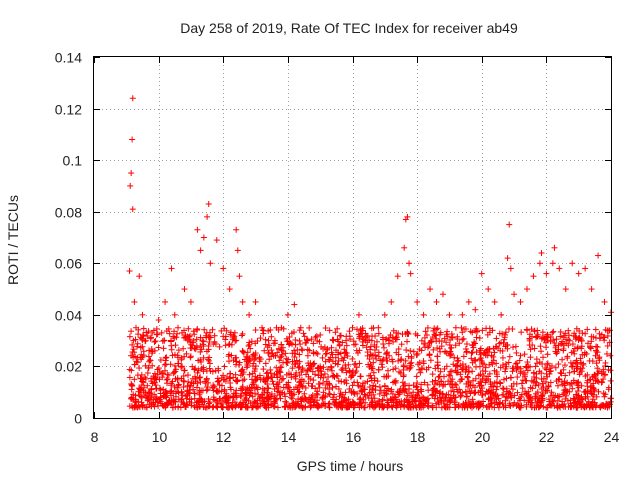 The height and width of the screenshot is (480, 640). What do you see at coordinates (483, 437) in the screenshot?
I see `x-tick-label: 20` at bounding box center [483, 437].